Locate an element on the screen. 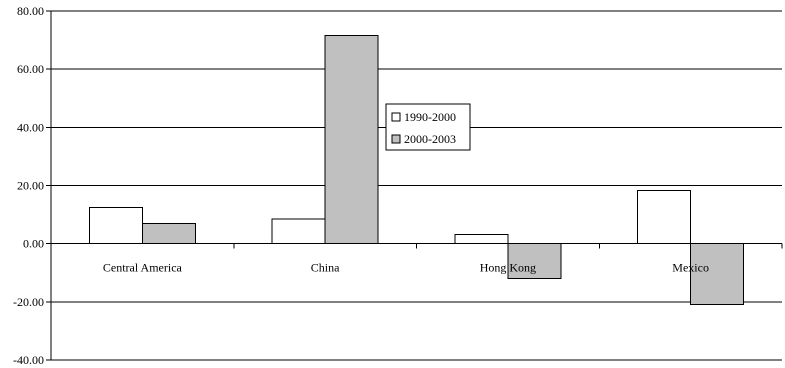 The image size is (785, 368). bar-mexico-1990-2000 is located at coordinates (664, 217).